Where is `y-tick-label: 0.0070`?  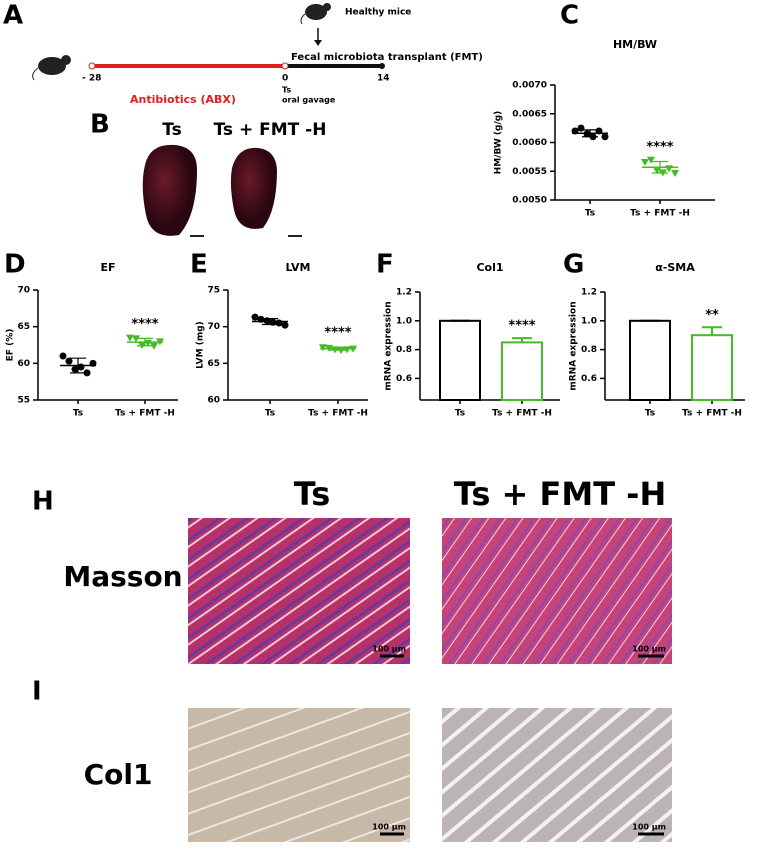
y-tick-label: 0.0070 is located at coordinates (529, 86).